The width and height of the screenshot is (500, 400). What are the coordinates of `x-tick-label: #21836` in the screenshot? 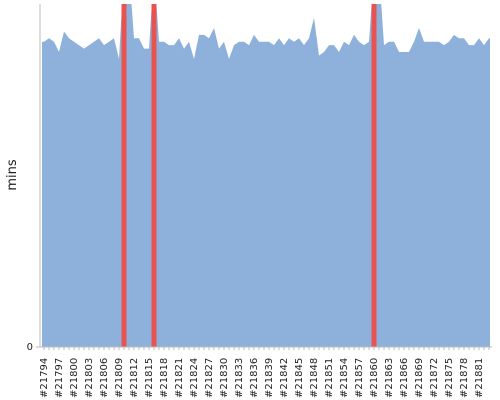 It's located at (254, 378).